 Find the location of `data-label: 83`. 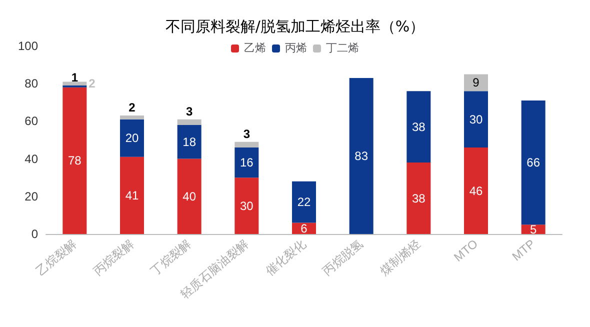

data-label: 83 is located at coordinates (361, 155).